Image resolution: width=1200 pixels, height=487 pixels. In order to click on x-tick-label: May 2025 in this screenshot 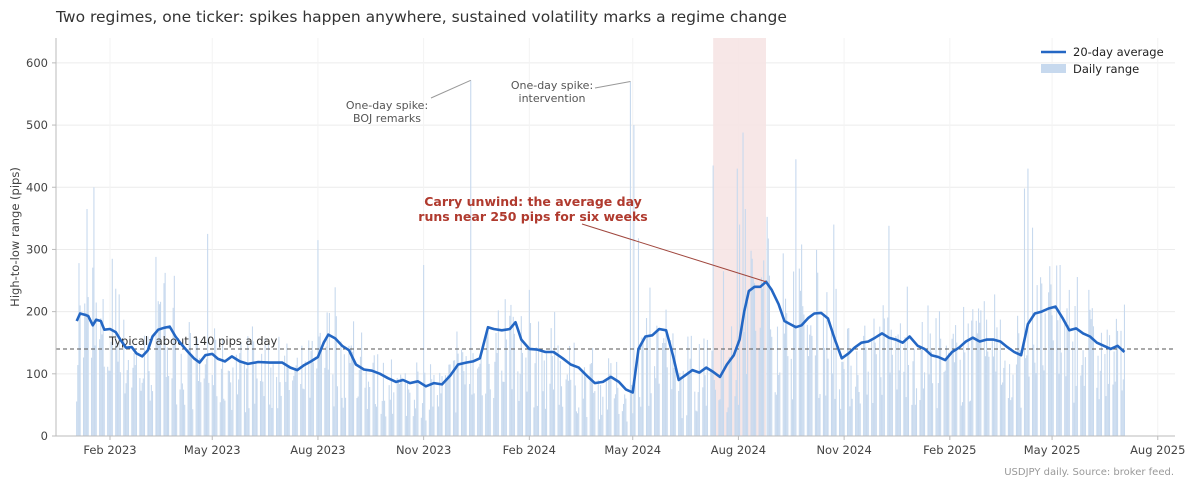, I will do `click(1052, 450)`.